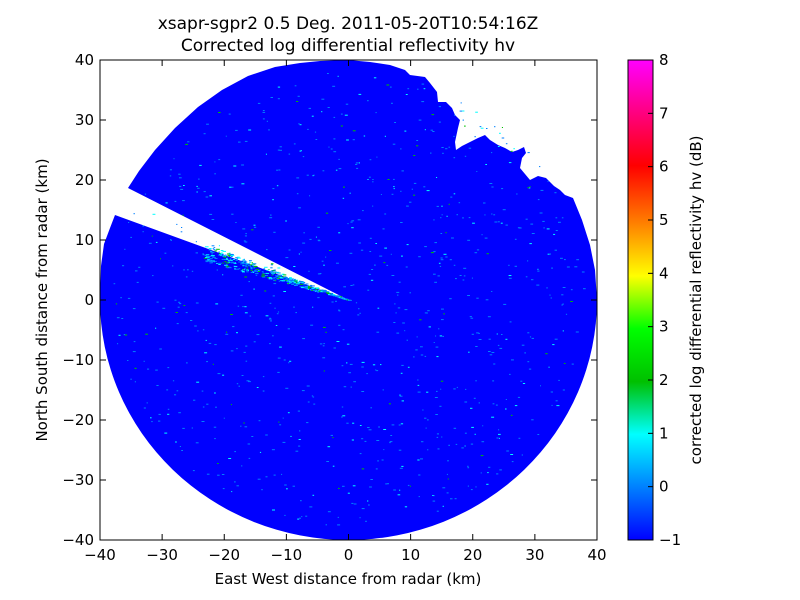 The width and height of the screenshot is (800, 600). Describe the element at coordinates (348, 579) in the screenshot. I see `x-axis-label: East West distance from radar (km)` at that location.